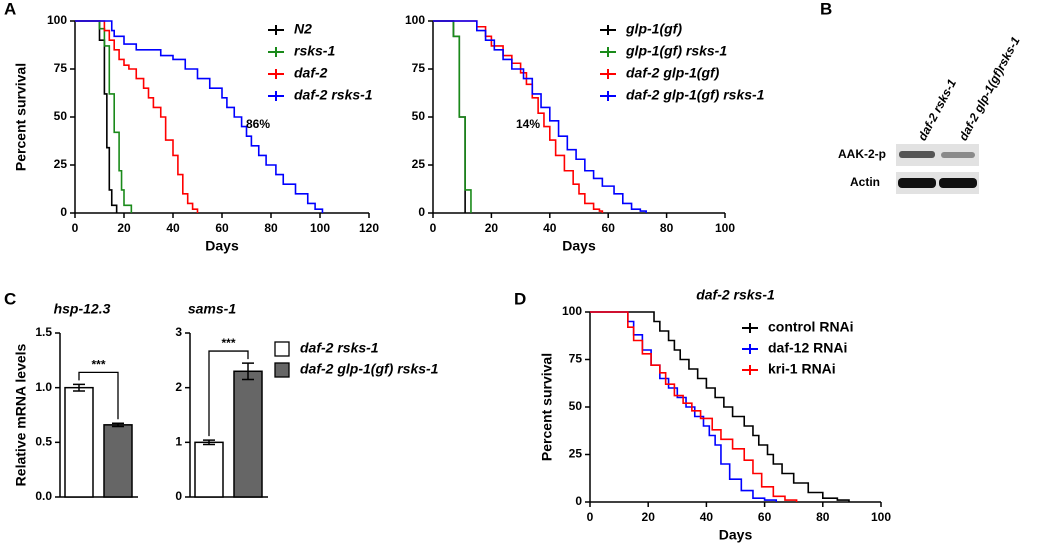 Image resolution: width=1050 pixels, height=548 pixels. I want to click on blot-row: Actin, so click(865, 182).